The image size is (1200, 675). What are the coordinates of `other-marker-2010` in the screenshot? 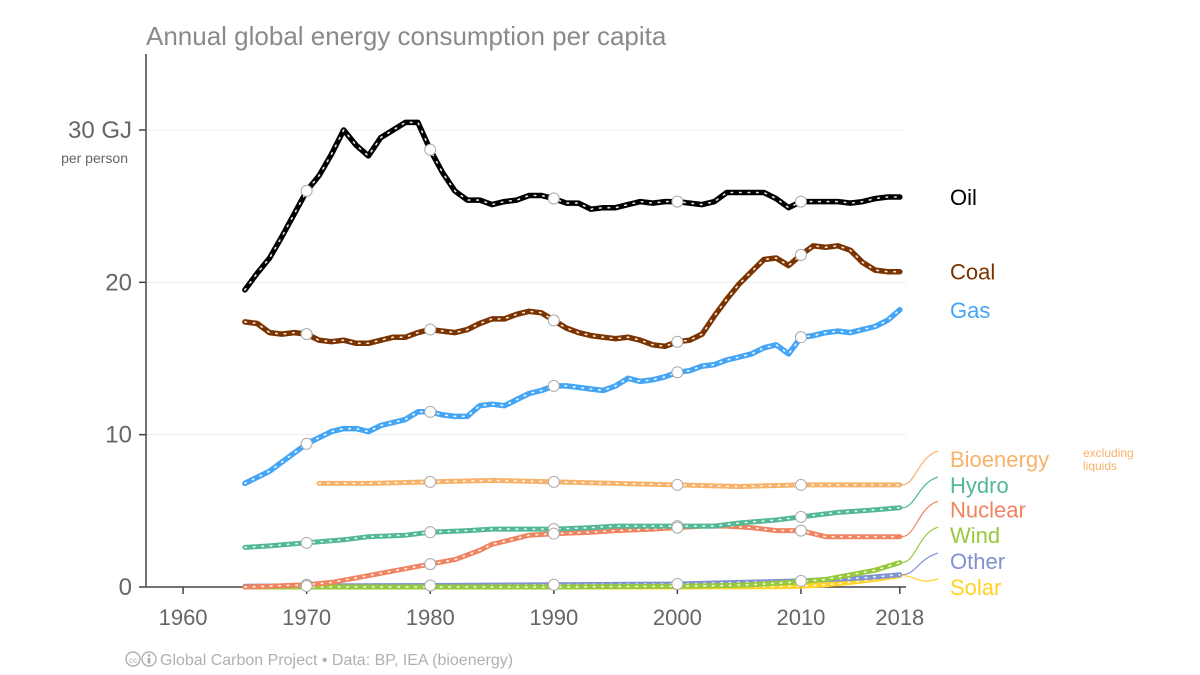 It's located at (800, 580).